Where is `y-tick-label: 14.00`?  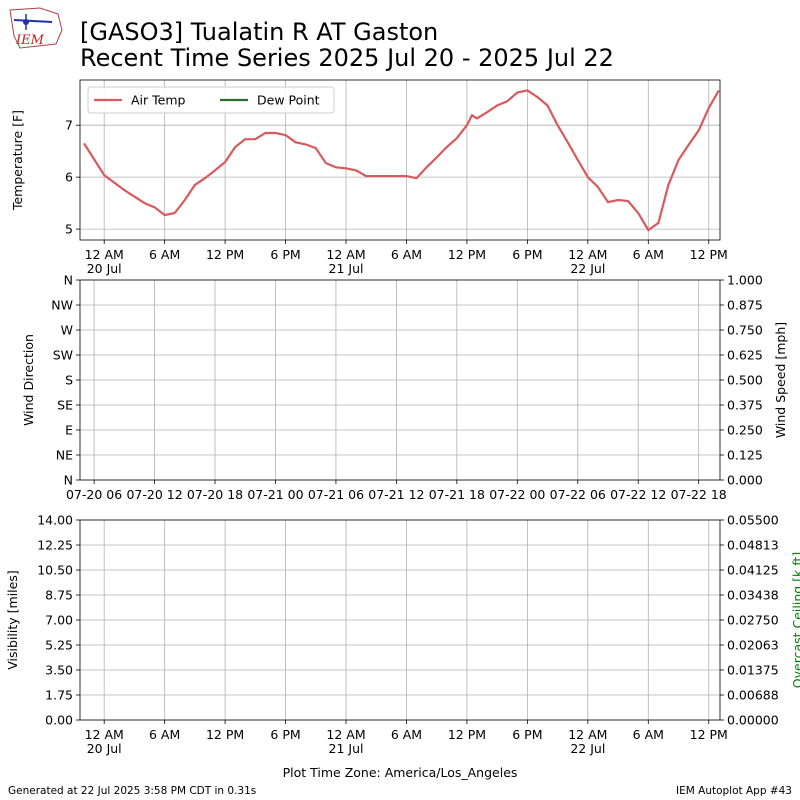 y-tick-label: 14.00 is located at coordinates (55, 520).